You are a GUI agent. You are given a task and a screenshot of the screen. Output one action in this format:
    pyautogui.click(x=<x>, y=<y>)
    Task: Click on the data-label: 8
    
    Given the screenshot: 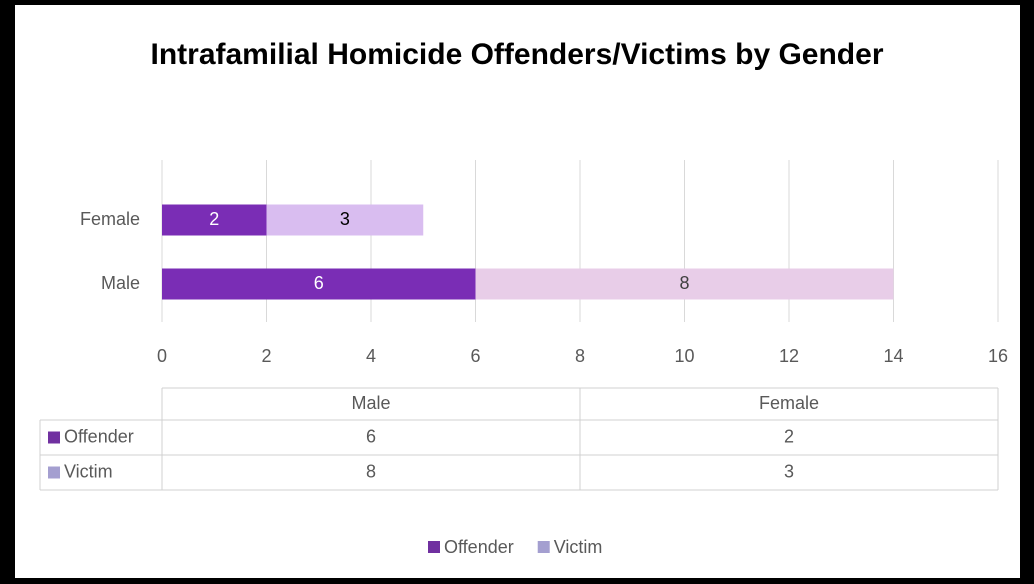 What is the action you would take?
    pyautogui.click(x=684, y=283)
    